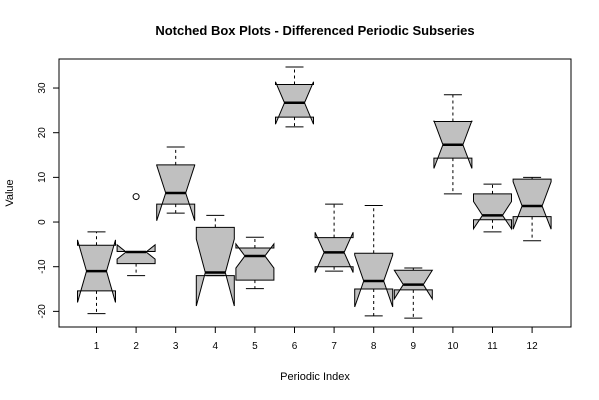  What do you see at coordinates (42, 88) in the screenshot?
I see `y-tick-label: 30` at bounding box center [42, 88].